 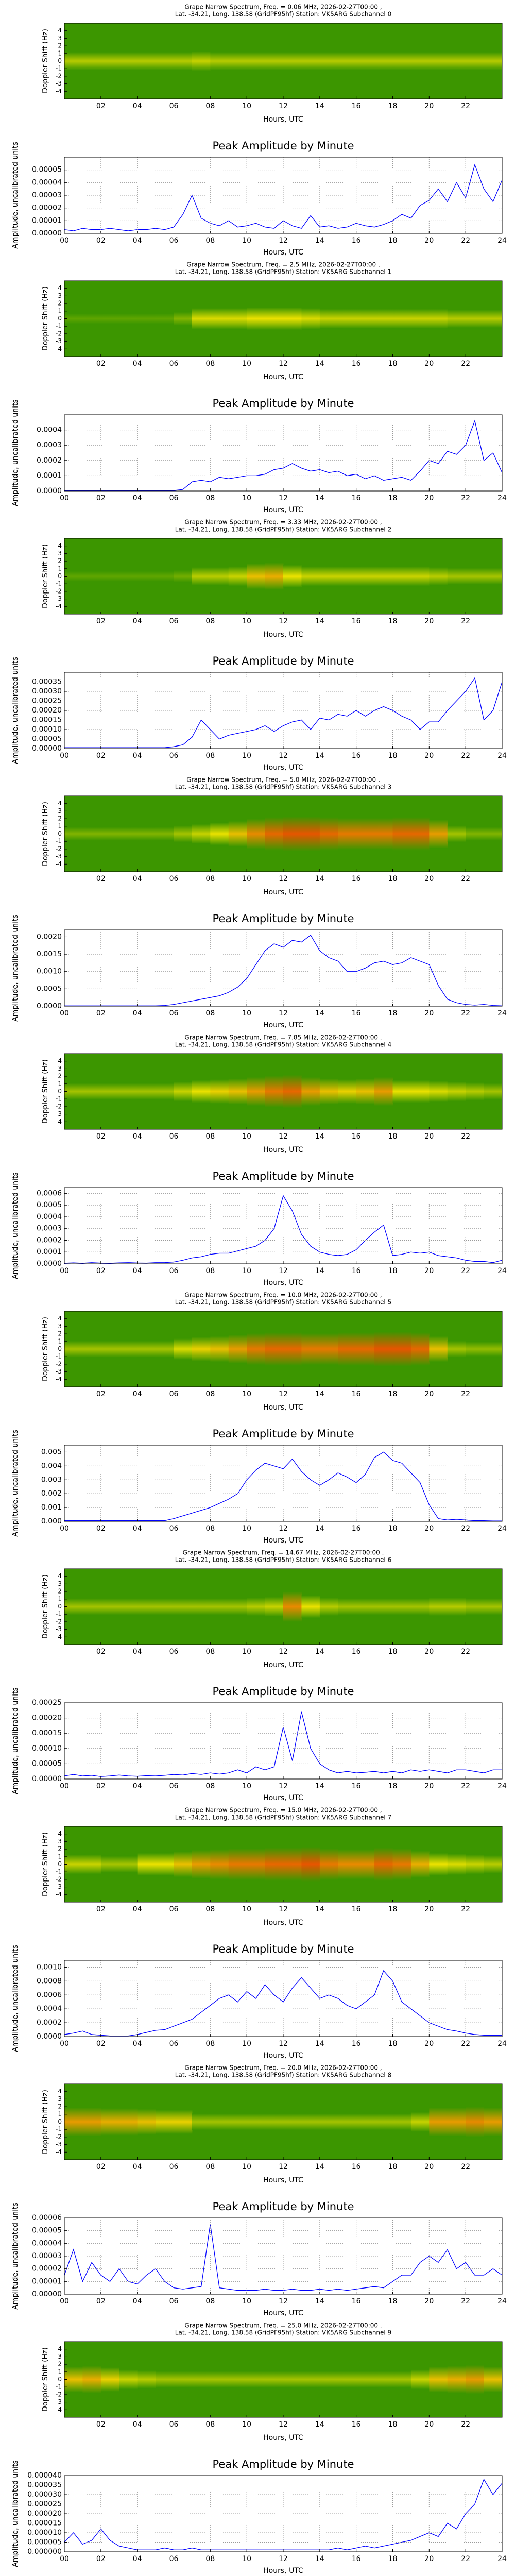 What do you see at coordinates (44, 2523) in the screenshot?
I see `y-tick-label: 0.000015` at bounding box center [44, 2523].